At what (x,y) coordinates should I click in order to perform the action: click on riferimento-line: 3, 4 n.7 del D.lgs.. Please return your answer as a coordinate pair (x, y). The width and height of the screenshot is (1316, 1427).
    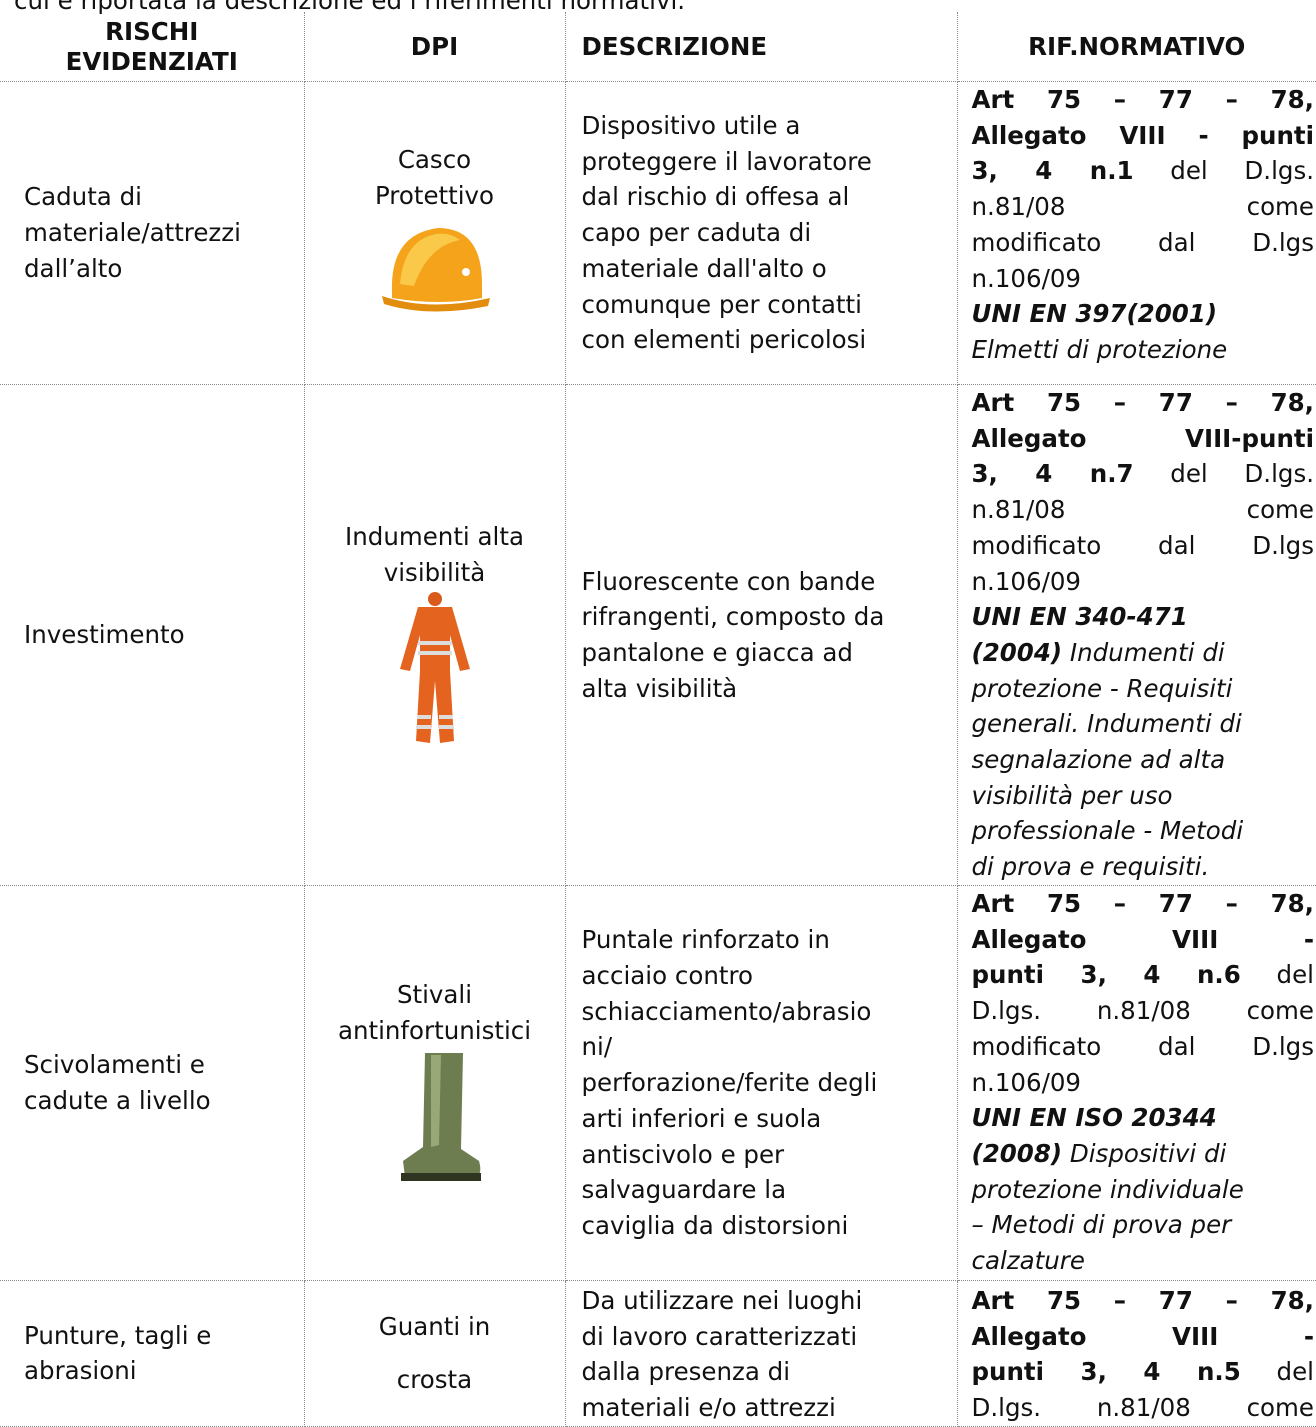
    Looking at the image, I should click on (1143, 474).